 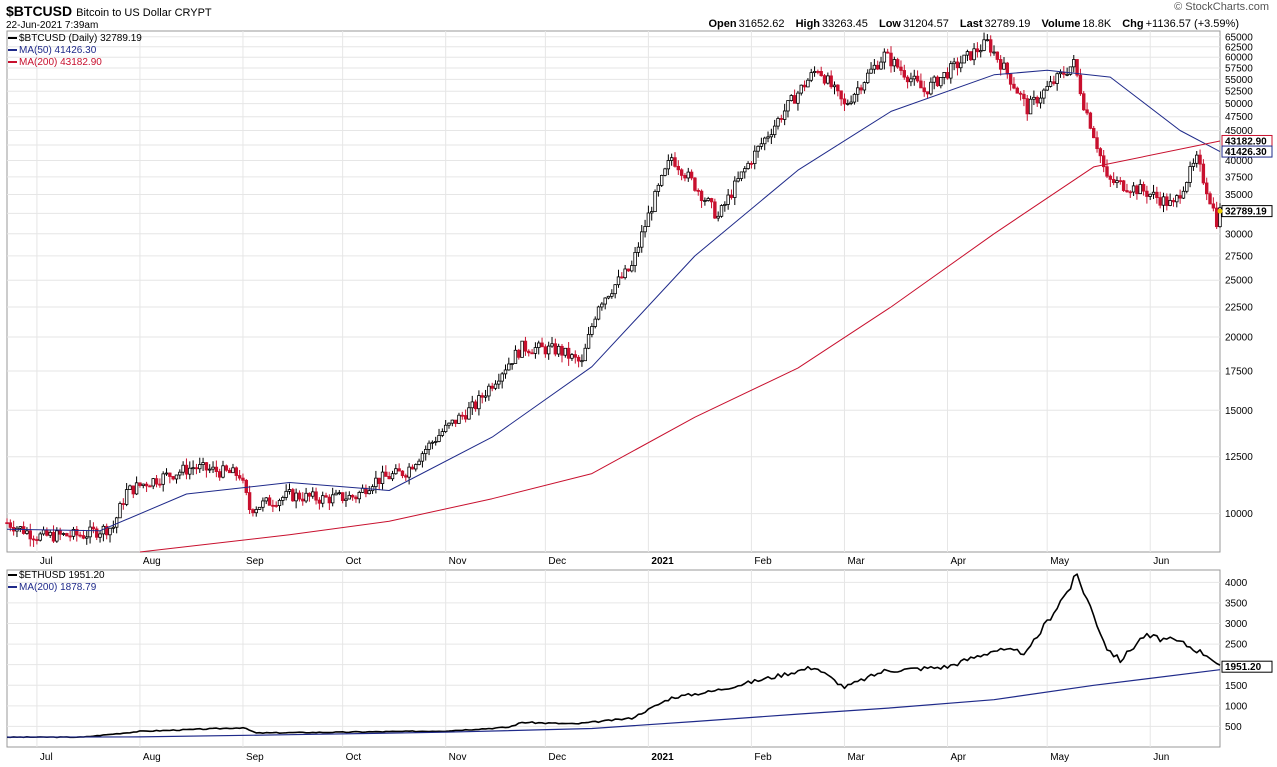 I want to click on price-last-label: 32789.19, so click(x=1246, y=212).